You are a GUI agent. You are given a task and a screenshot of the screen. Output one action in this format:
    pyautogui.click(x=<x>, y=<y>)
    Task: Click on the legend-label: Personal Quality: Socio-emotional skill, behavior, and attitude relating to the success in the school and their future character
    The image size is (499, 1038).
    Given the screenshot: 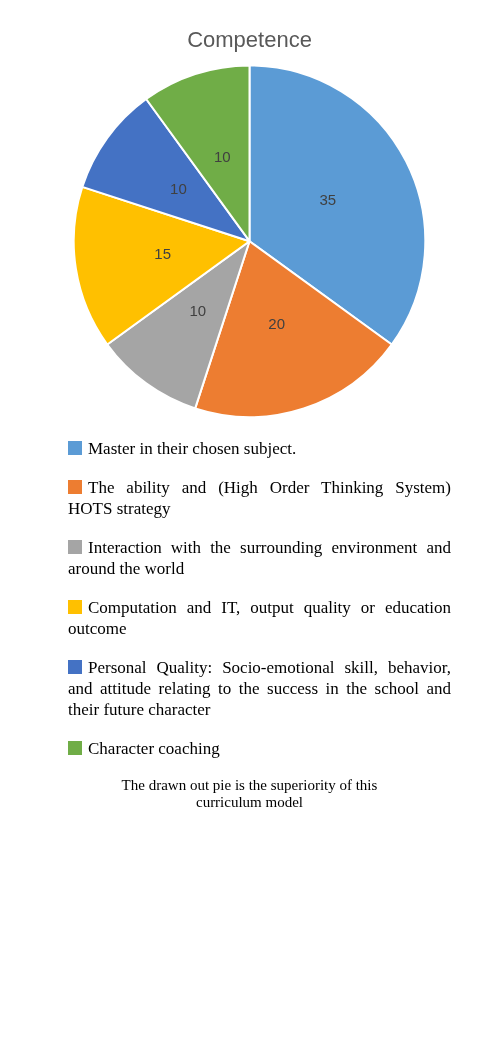 What is the action you would take?
    pyautogui.click(x=259, y=688)
    